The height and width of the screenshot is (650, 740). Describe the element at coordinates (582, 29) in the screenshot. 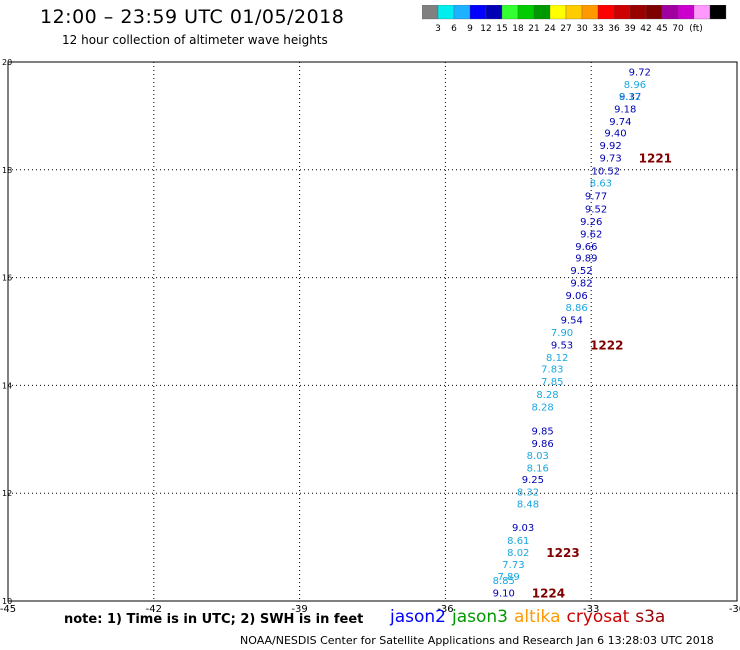

I see `scale-label: 30` at that location.